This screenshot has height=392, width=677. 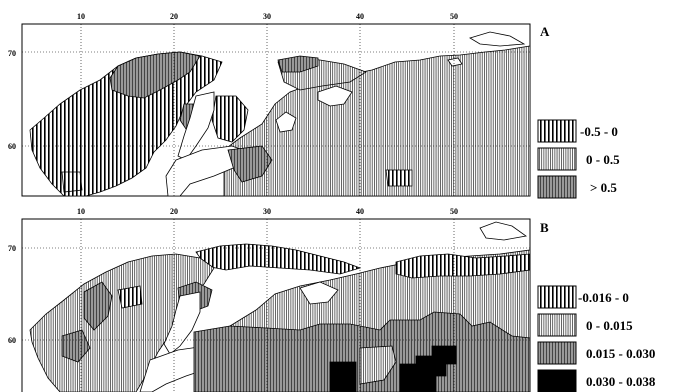 I want to click on legend-label: 0 - 0.5, so click(x=603, y=159).